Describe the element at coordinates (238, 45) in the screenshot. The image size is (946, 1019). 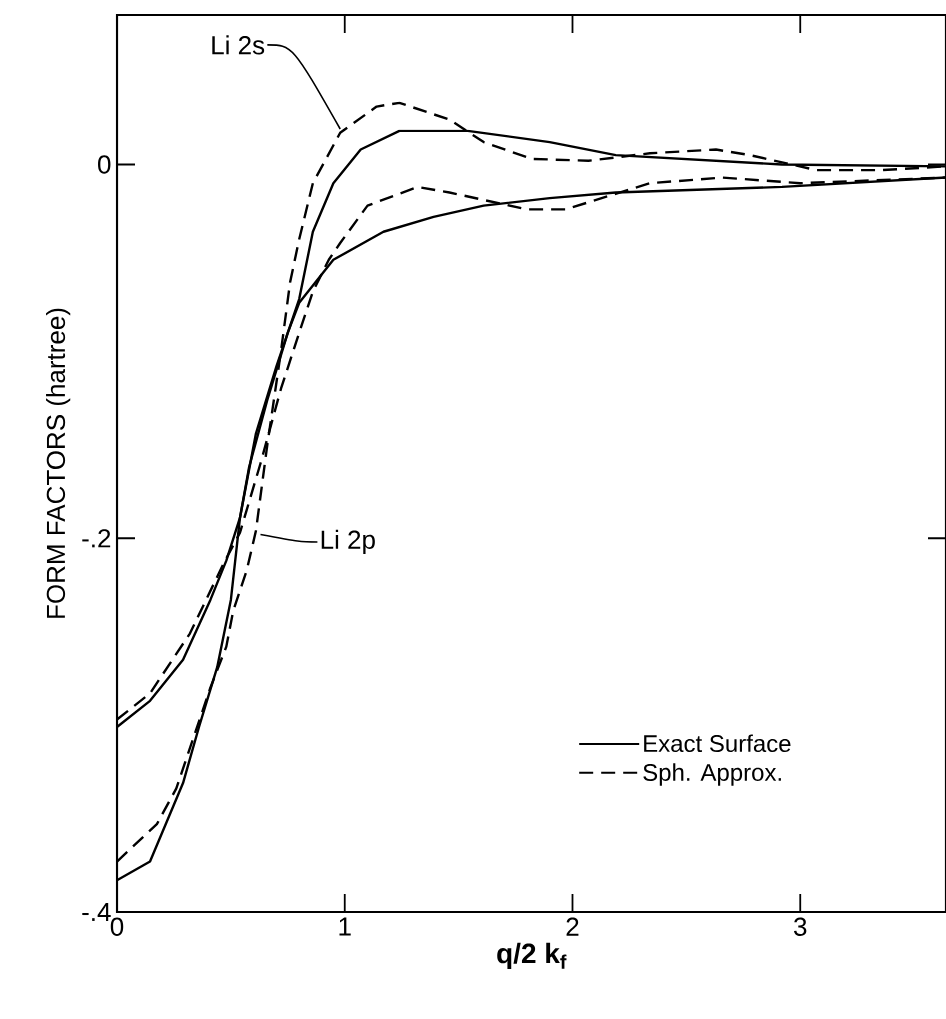
I see `annotation: Li 2s` at that location.